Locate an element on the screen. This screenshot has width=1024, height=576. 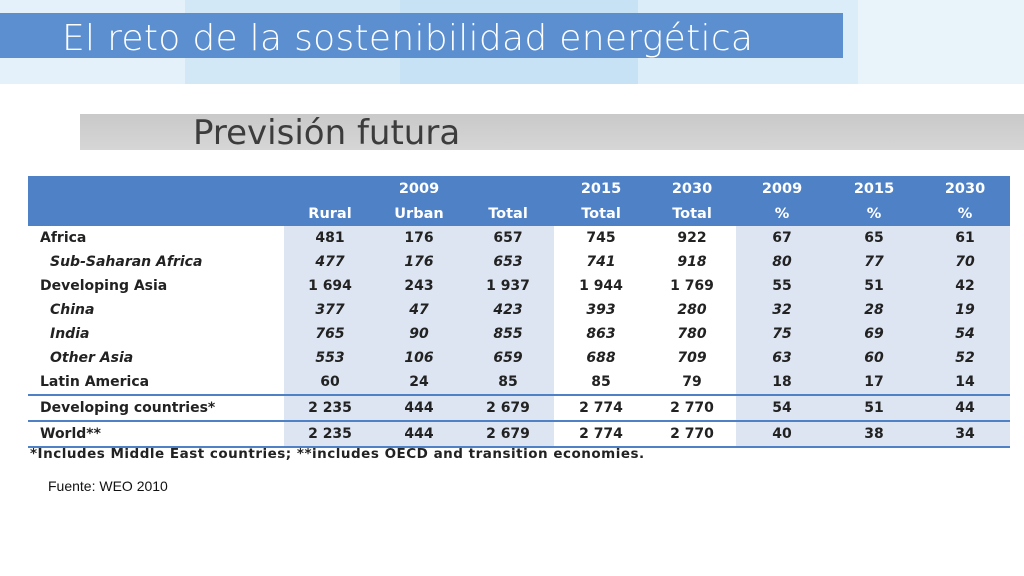
table-cell: 28 is located at coordinates (874, 310).